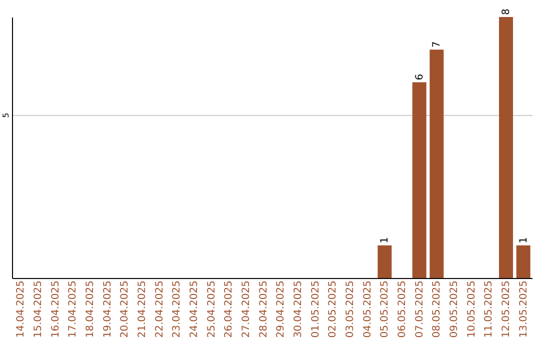 The image size is (540, 340). I want to click on x-tick-label: 24.04.2025, so click(194, 309).